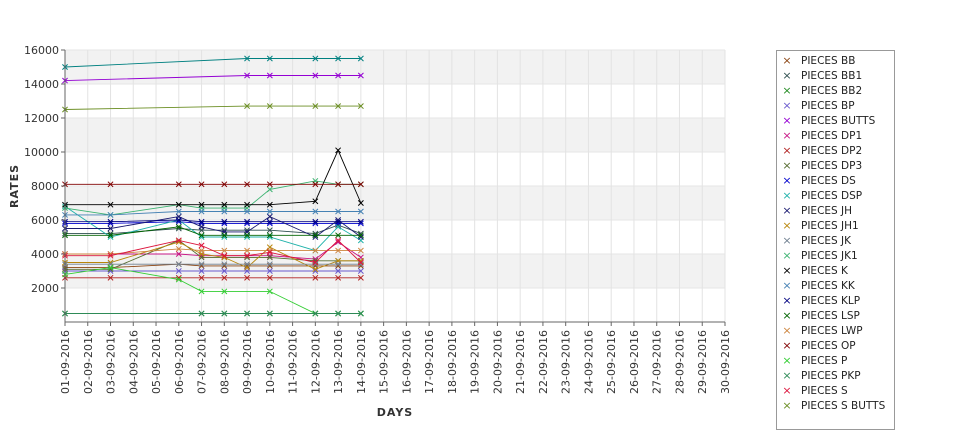 Image resolution: width=975 pixels, height=430 pixels. I want to click on legend-item: × PIECES DP2, so click(835, 151).